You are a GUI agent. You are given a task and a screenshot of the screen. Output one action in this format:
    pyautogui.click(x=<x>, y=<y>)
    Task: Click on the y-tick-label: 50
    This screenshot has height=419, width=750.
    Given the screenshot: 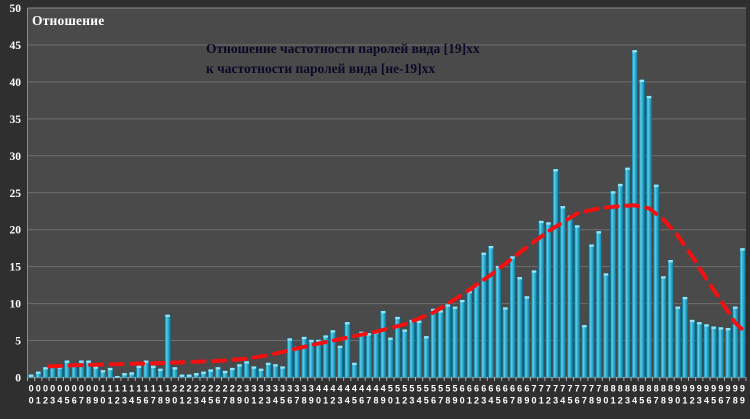 What is the action you would take?
    pyautogui.click(x=16, y=9)
    